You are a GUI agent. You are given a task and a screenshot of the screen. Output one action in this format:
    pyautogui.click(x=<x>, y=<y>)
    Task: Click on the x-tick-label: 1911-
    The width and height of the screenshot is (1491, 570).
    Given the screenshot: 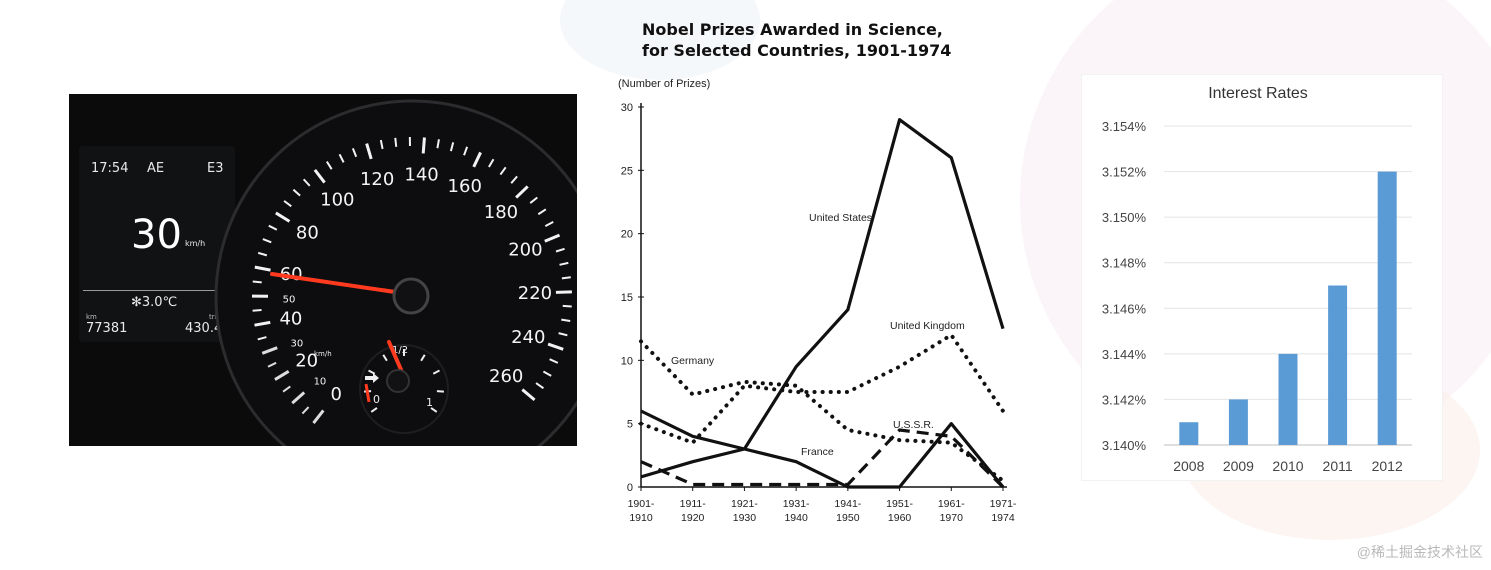 What is the action you would take?
    pyautogui.click(x=693, y=504)
    